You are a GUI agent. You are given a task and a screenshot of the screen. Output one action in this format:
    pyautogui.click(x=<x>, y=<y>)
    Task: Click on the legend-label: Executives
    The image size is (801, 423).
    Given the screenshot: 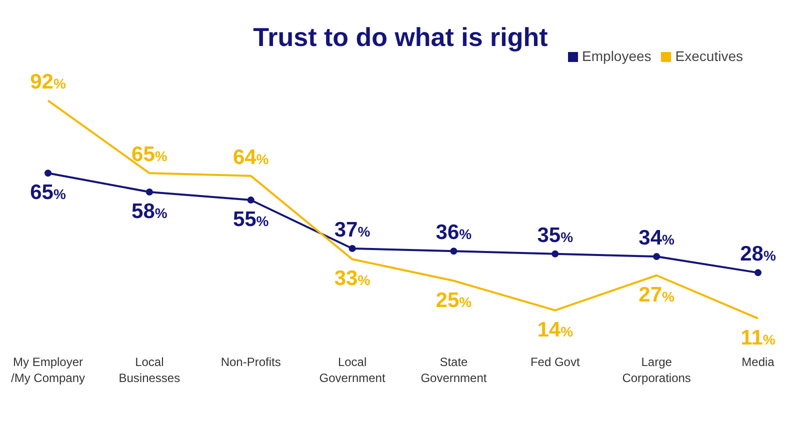 What is the action you would take?
    pyautogui.click(x=709, y=56)
    